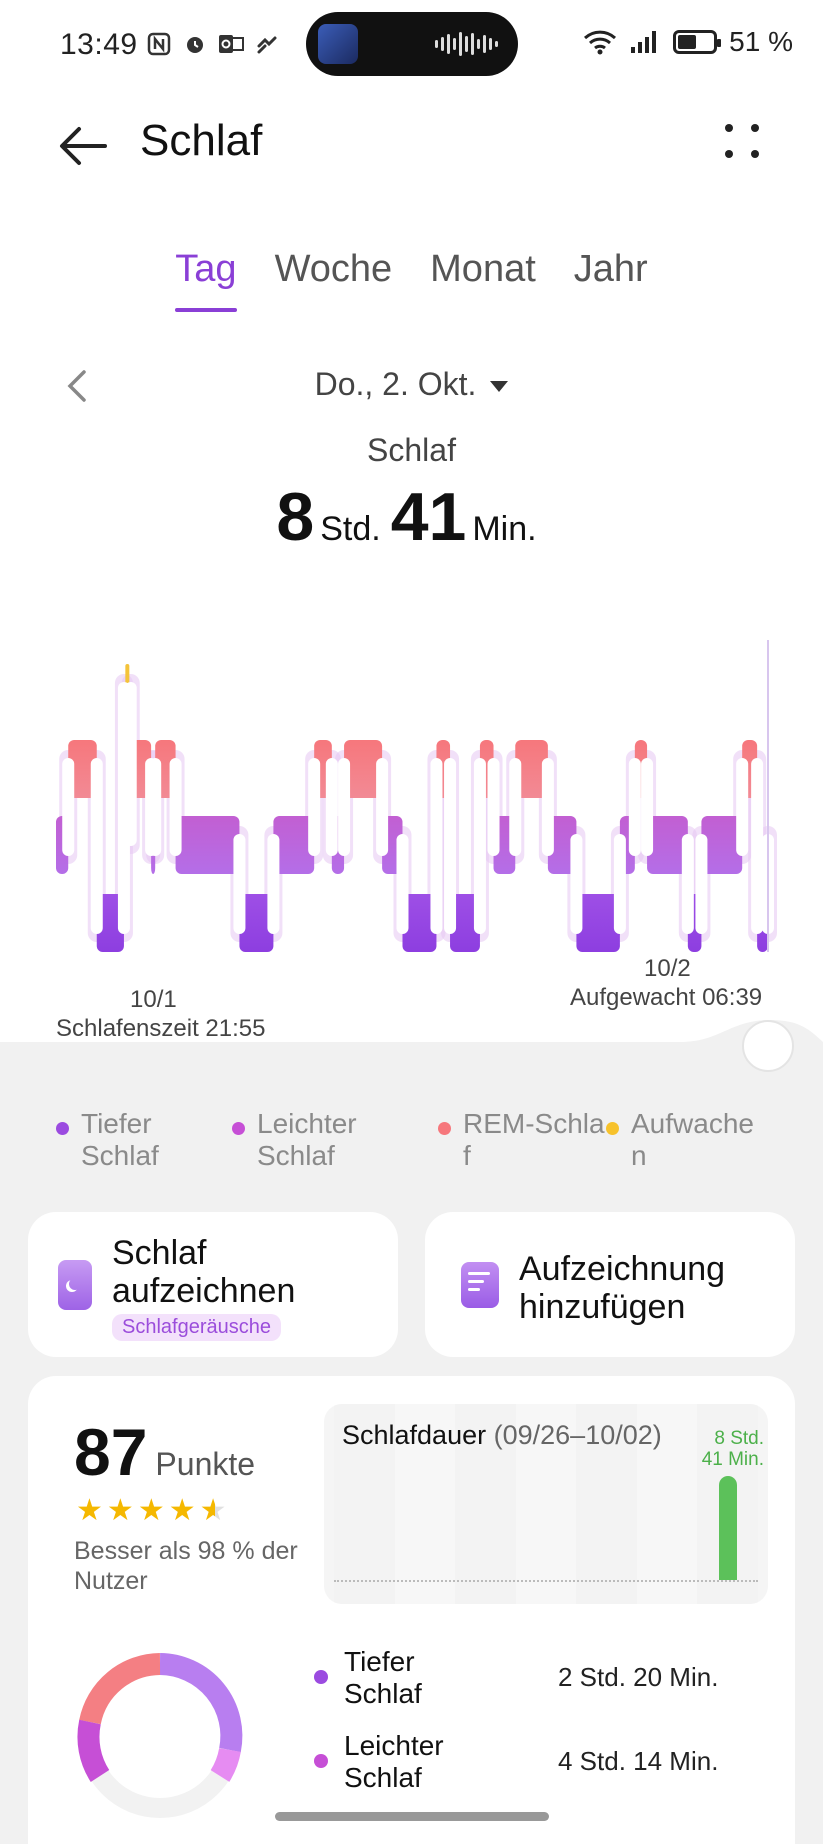 Image resolution: width=823 pixels, height=1844 pixels. What do you see at coordinates (75, 1285) in the screenshot?
I see `moon-phone-icon` at bounding box center [75, 1285].